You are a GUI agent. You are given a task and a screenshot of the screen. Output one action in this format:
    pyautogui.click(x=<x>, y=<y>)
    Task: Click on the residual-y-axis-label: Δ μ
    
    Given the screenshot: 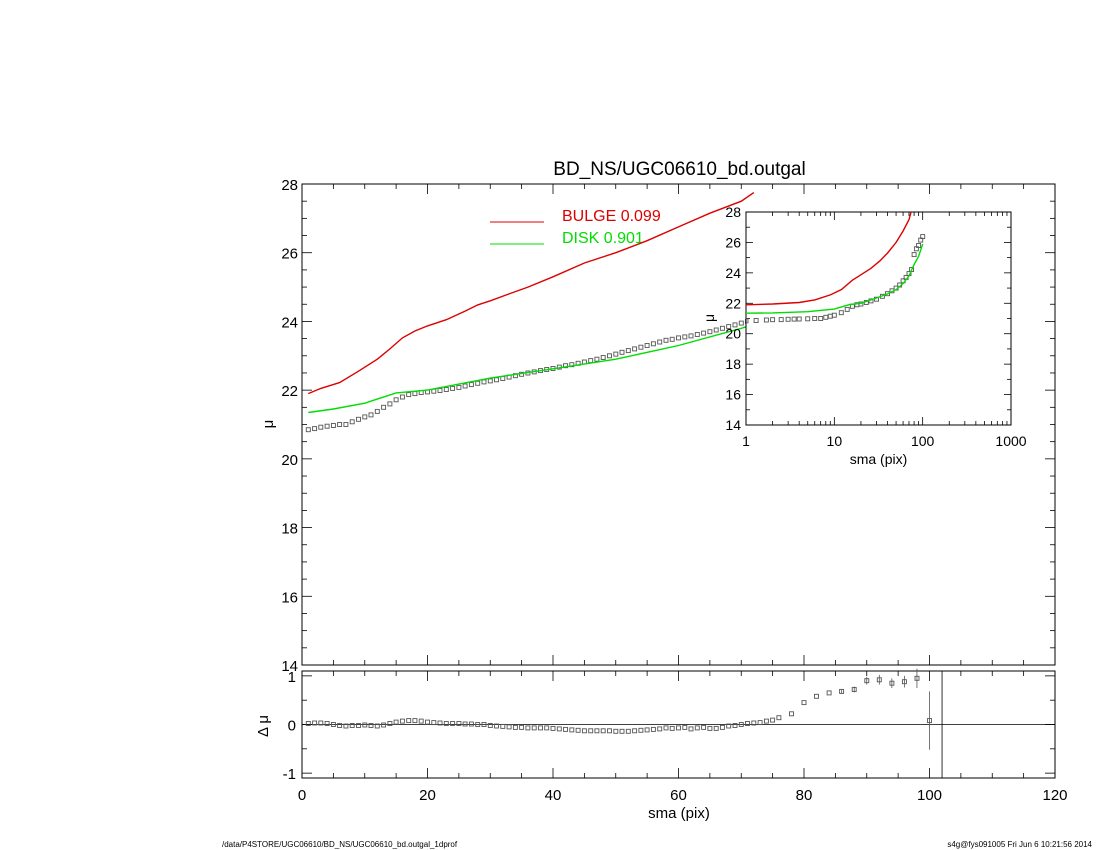 What is the action you would take?
    pyautogui.click(x=263, y=726)
    